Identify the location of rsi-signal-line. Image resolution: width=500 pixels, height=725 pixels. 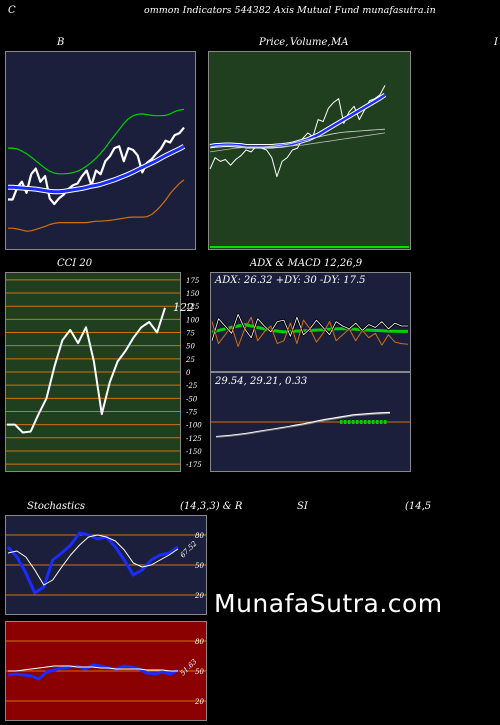
(93, 668).